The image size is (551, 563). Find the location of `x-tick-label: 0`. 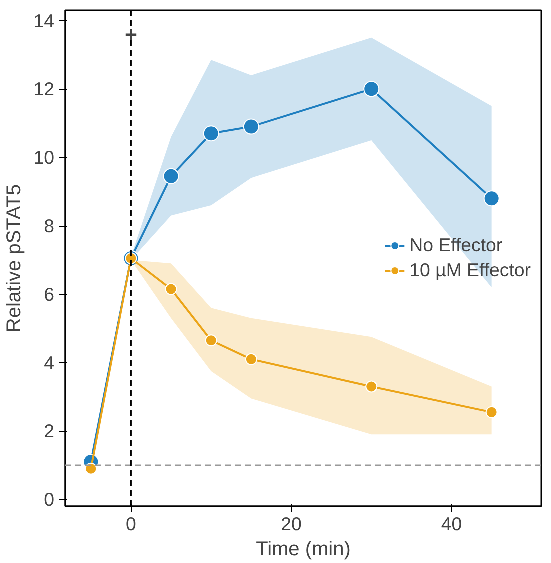

x-tick-label: 0 is located at coordinates (131, 524).